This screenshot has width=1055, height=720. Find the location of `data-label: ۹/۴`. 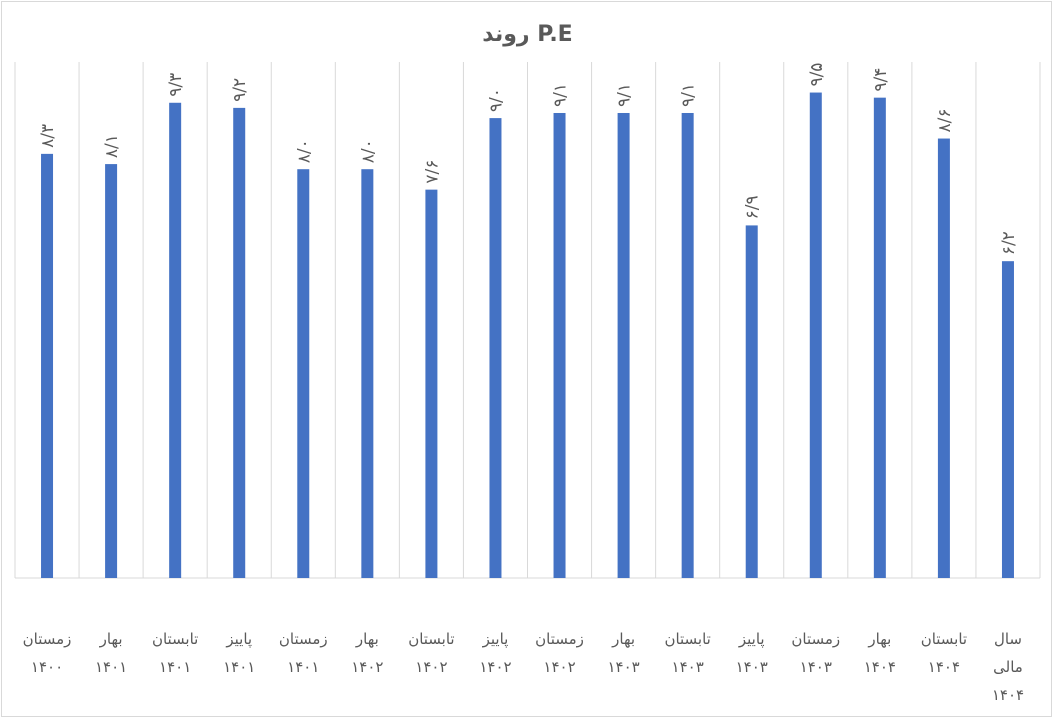

data-label: ۹/۴ is located at coordinates (881, 80).